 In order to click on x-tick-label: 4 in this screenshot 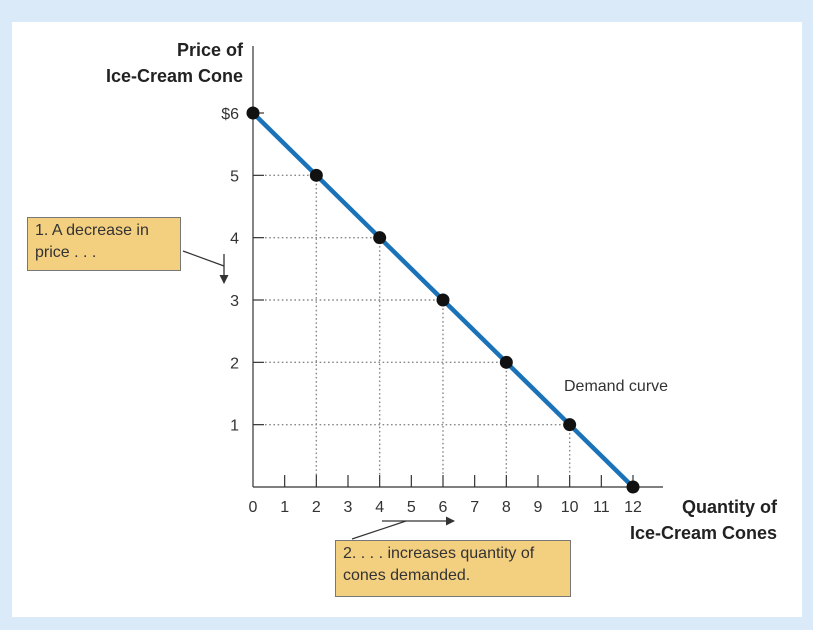, I will do `click(379, 507)`.